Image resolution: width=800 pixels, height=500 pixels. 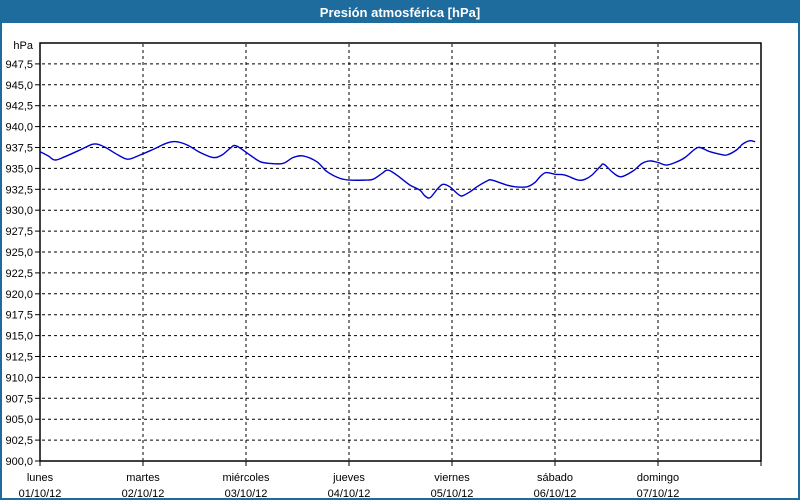 I want to click on y-tick-label: 910,0, so click(x=19, y=378).